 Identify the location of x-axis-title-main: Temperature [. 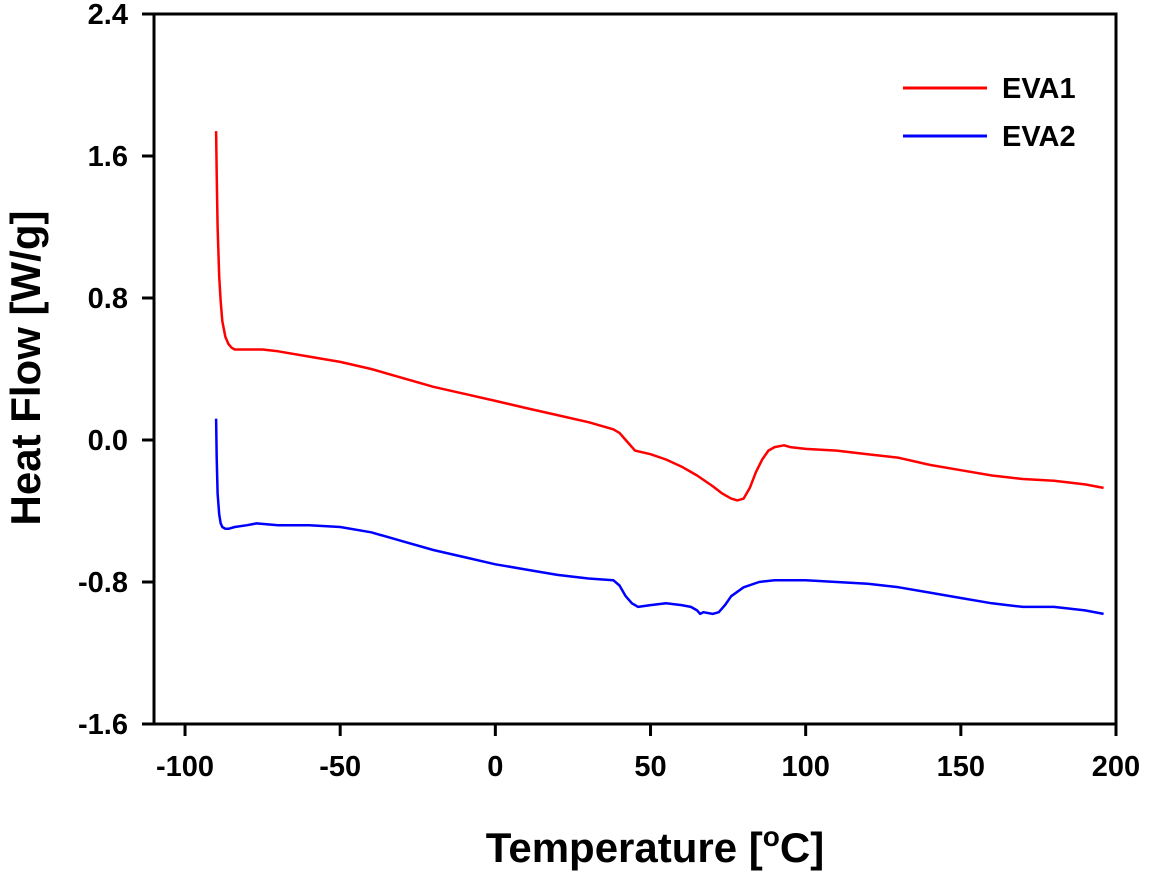
(624, 847).